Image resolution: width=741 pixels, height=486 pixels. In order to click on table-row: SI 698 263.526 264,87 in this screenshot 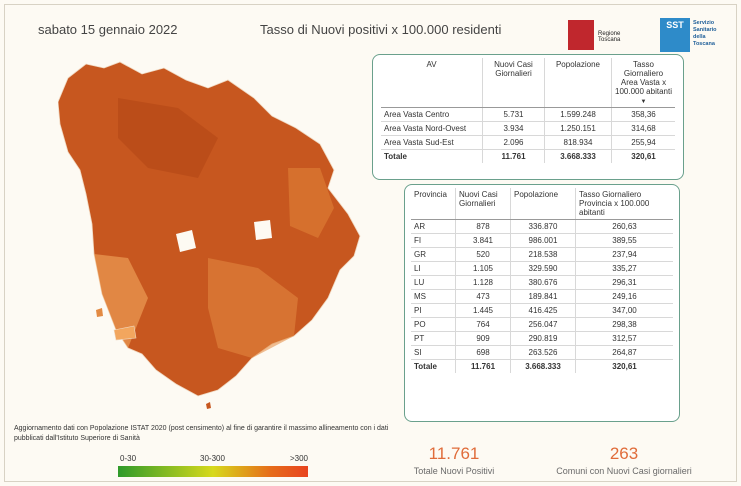, I will do `click(542, 352)`.